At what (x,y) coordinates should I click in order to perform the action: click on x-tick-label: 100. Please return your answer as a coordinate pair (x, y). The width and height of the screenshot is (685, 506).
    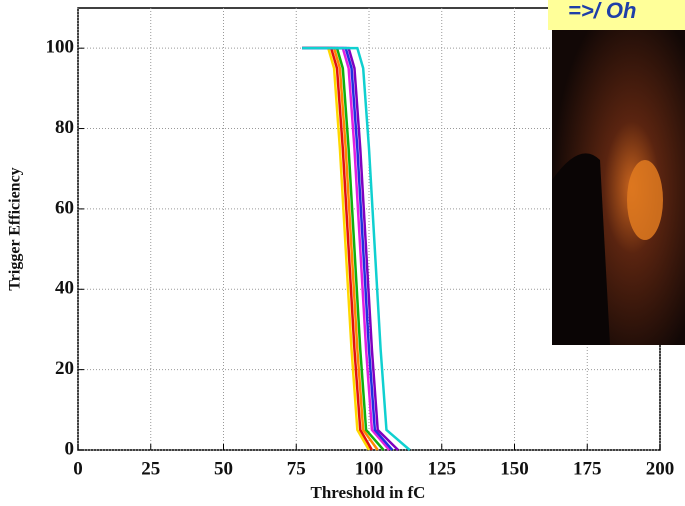
    Looking at the image, I should click on (369, 468).